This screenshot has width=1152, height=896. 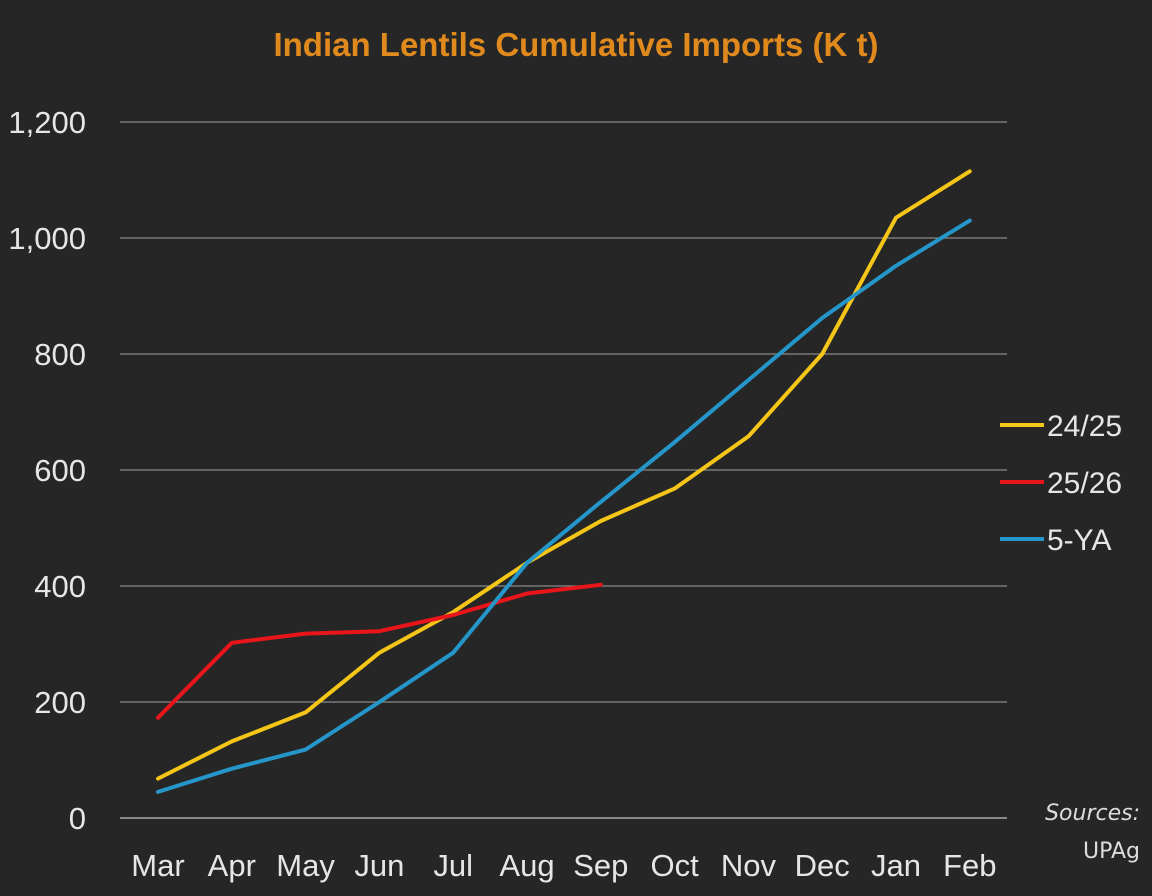 I want to click on y-tick-label: 800, so click(x=60, y=354).